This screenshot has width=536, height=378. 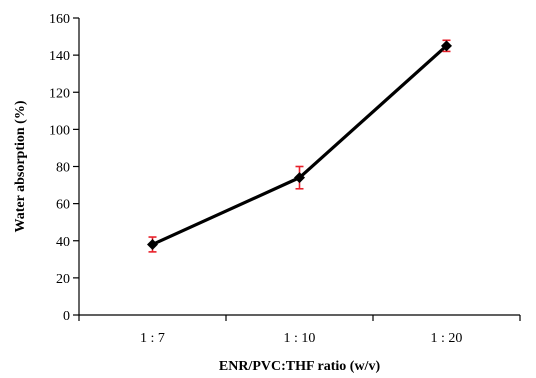 I want to click on y-axis-title: Water absorption (%), so click(x=20, y=166).